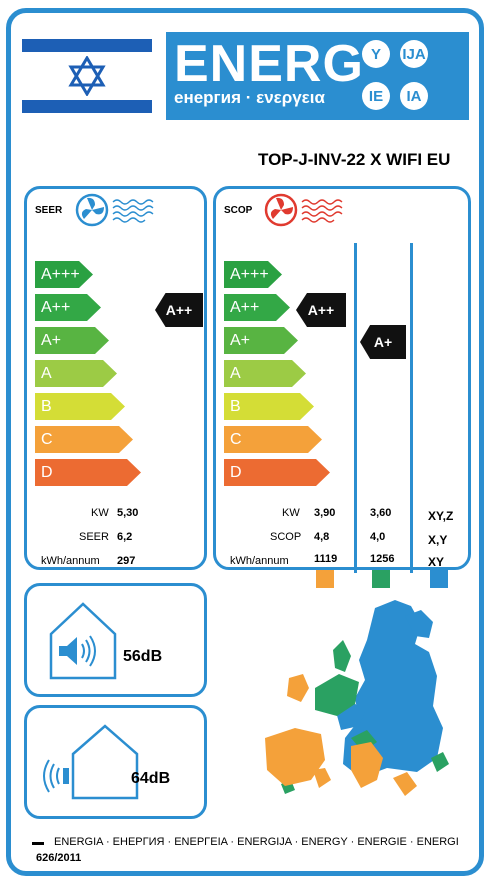 The width and height of the screenshot is (495, 888). Describe the element at coordinates (441, 516) in the screenshot. I see `scop-value: XY,Z` at that location.